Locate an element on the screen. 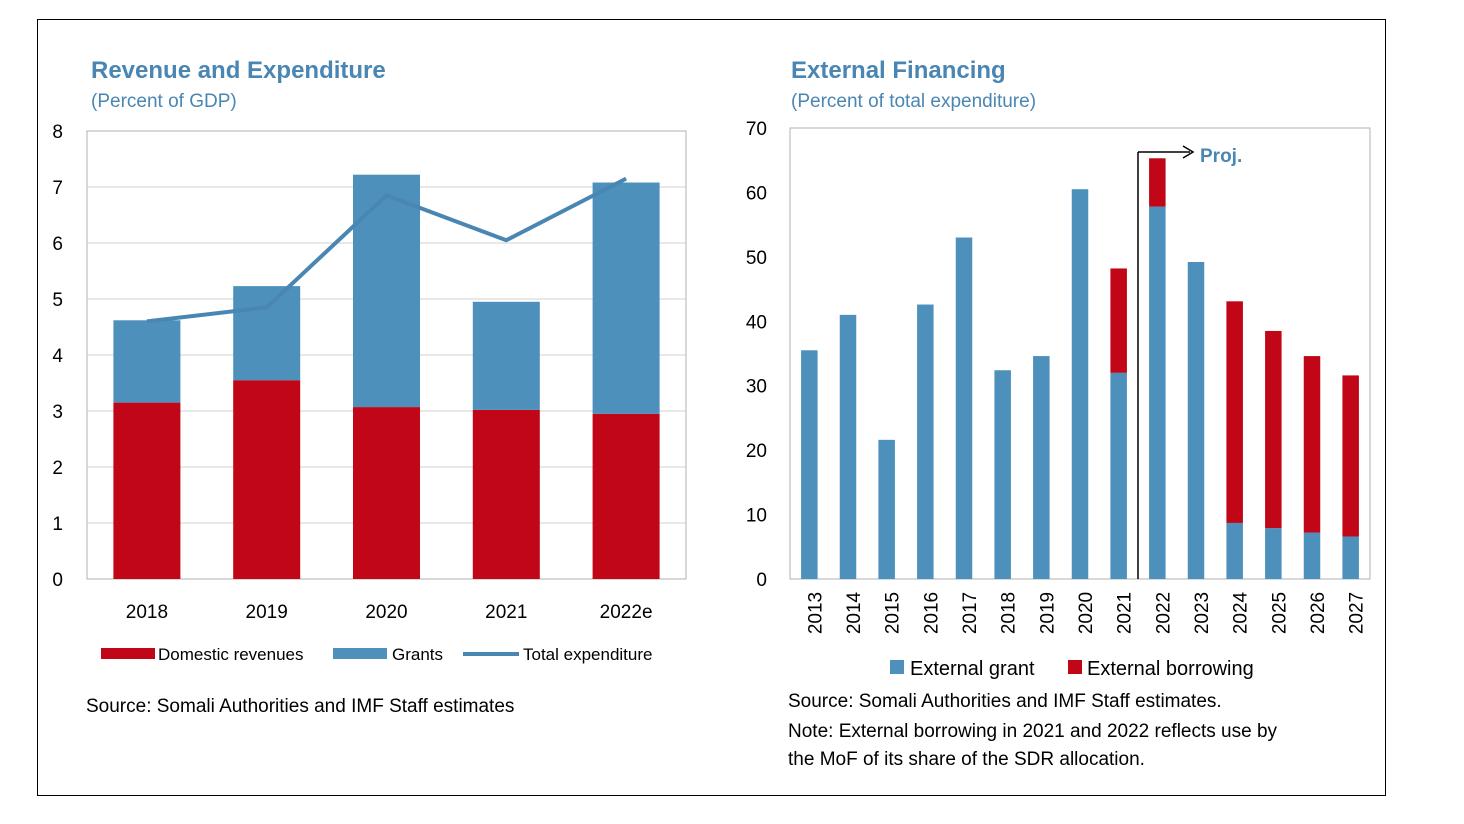  legend-swatch-external-borrowing is located at coordinates (1075, 667).